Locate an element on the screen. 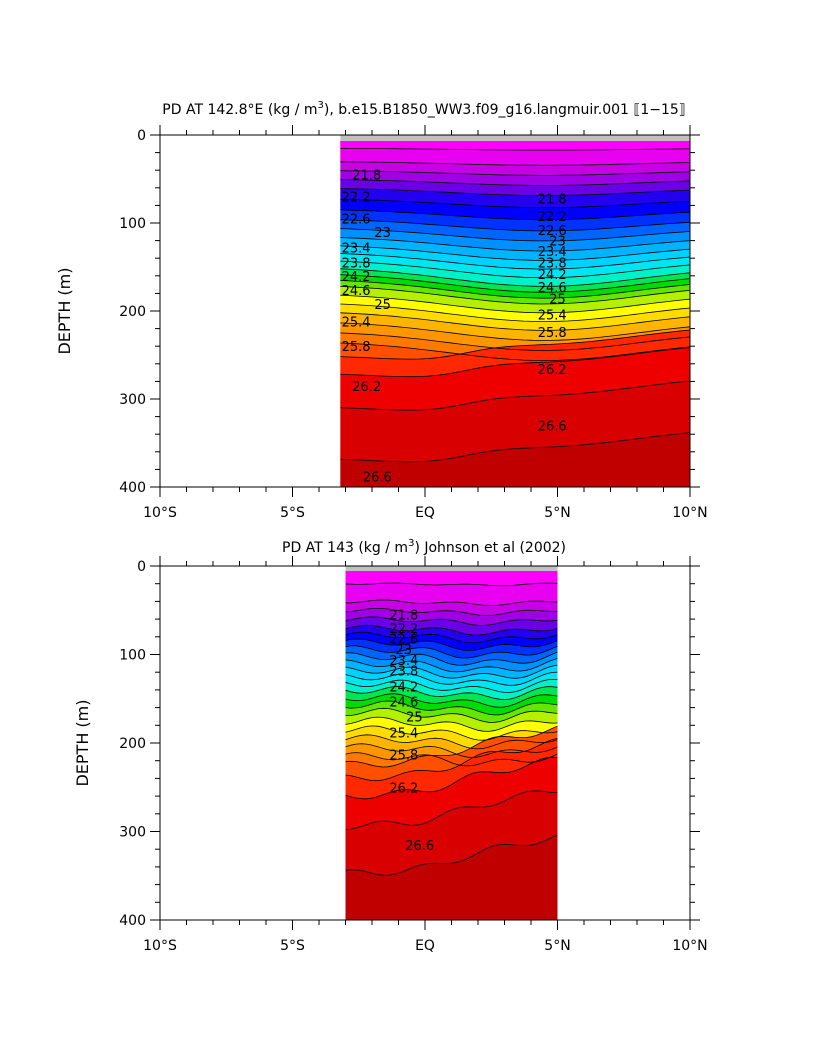 This screenshot has width=818, height=1055. chart-title-part: PD AT 143 (kg / m is located at coordinates (345, 548).